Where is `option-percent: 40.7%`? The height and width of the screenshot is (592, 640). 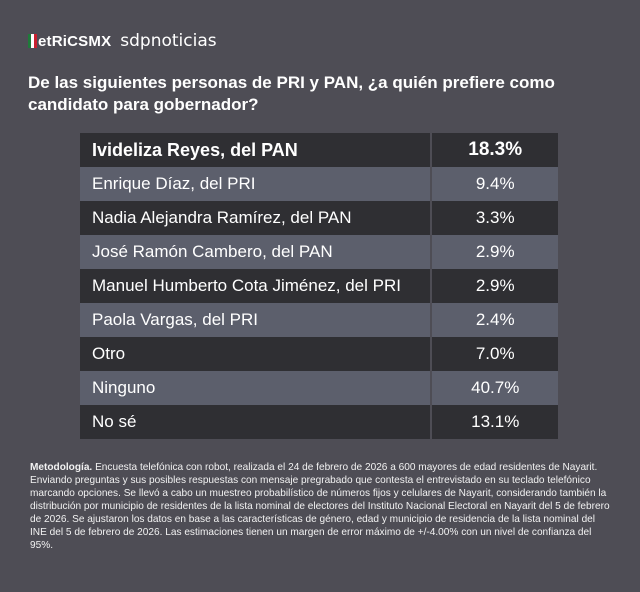 option-percent: 40.7% is located at coordinates (494, 388).